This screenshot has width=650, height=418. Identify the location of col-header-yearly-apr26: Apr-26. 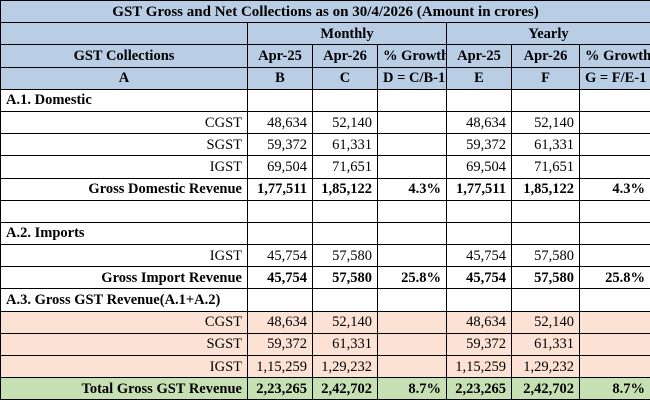
(545, 56).